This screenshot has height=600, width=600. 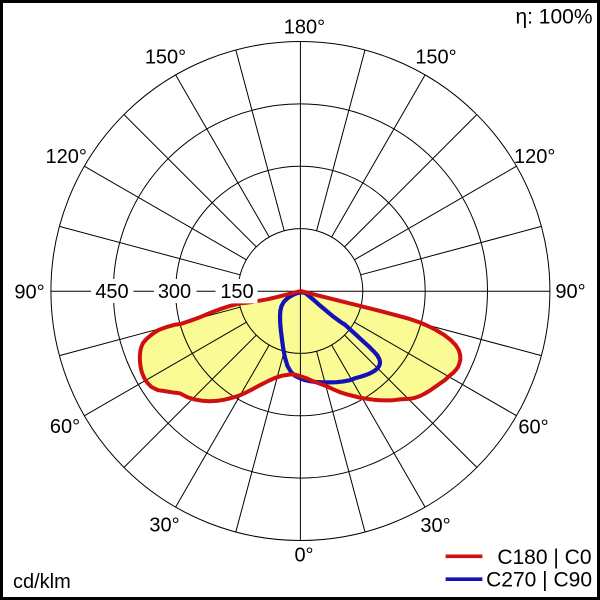 I want to click on svg-text: η: 100%, so click(x=553, y=17).